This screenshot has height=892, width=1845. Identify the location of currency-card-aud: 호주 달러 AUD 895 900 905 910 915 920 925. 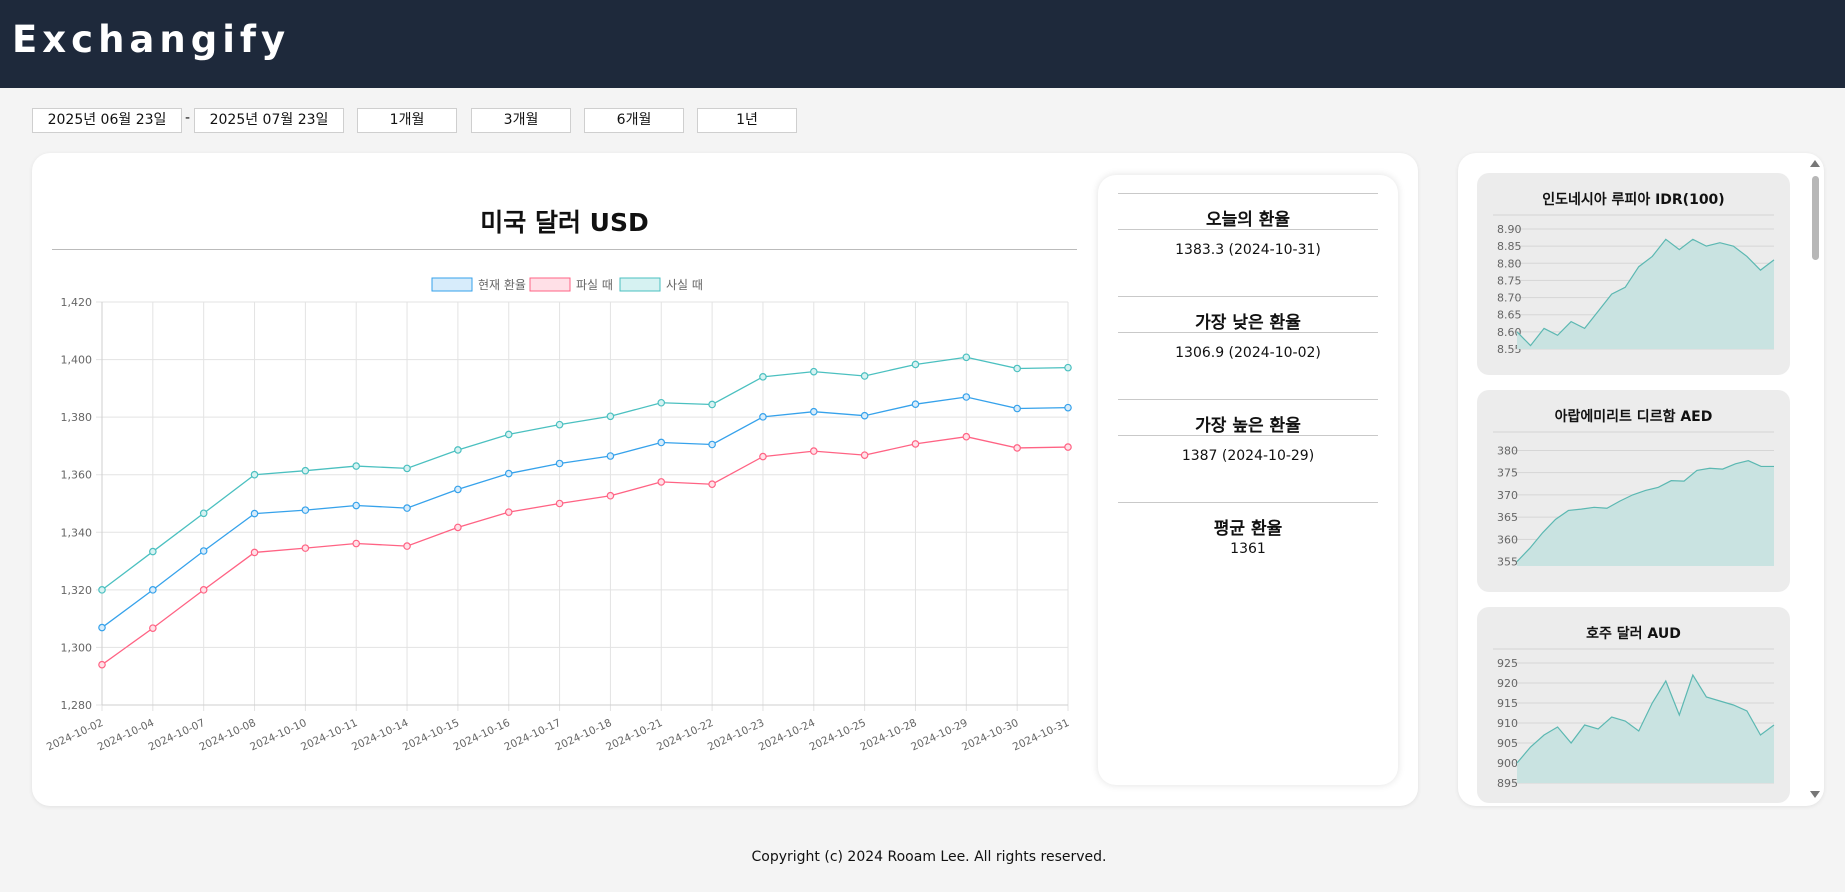
(1633, 705).